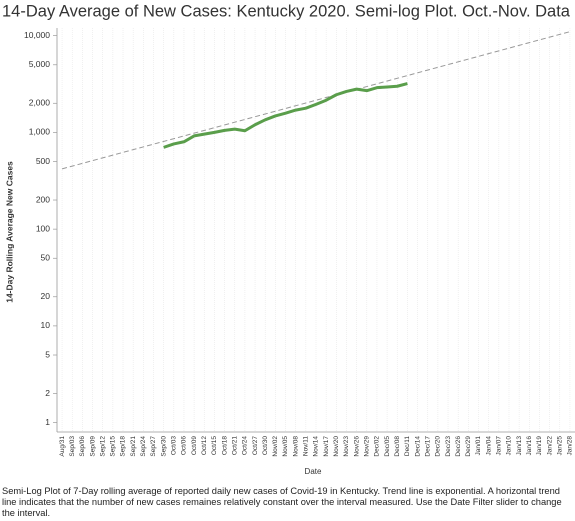 The width and height of the screenshot is (575, 521). I want to click on x-tick-label: Sep/12, so click(102, 446).